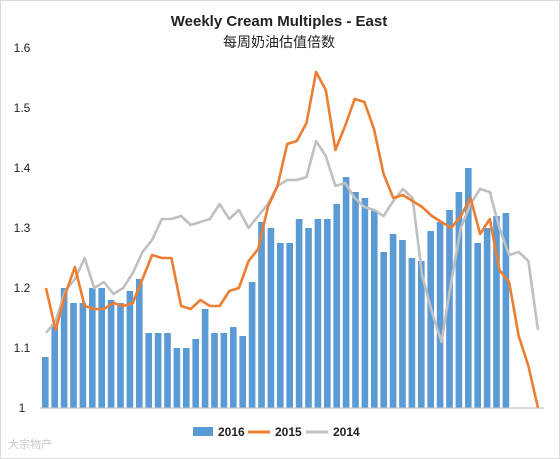 The height and width of the screenshot is (459, 560). What do you see at coordinates (30, 444) in the screenshot?
I see `watermark: 大宗物产` at bounding box center [30, 444].